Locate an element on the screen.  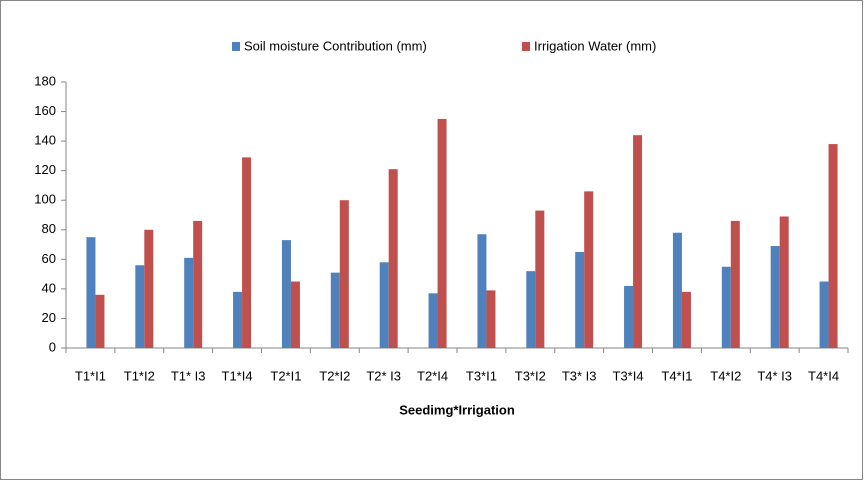
x-tick-label: T3* I3 is located at coordinates (579, 375).